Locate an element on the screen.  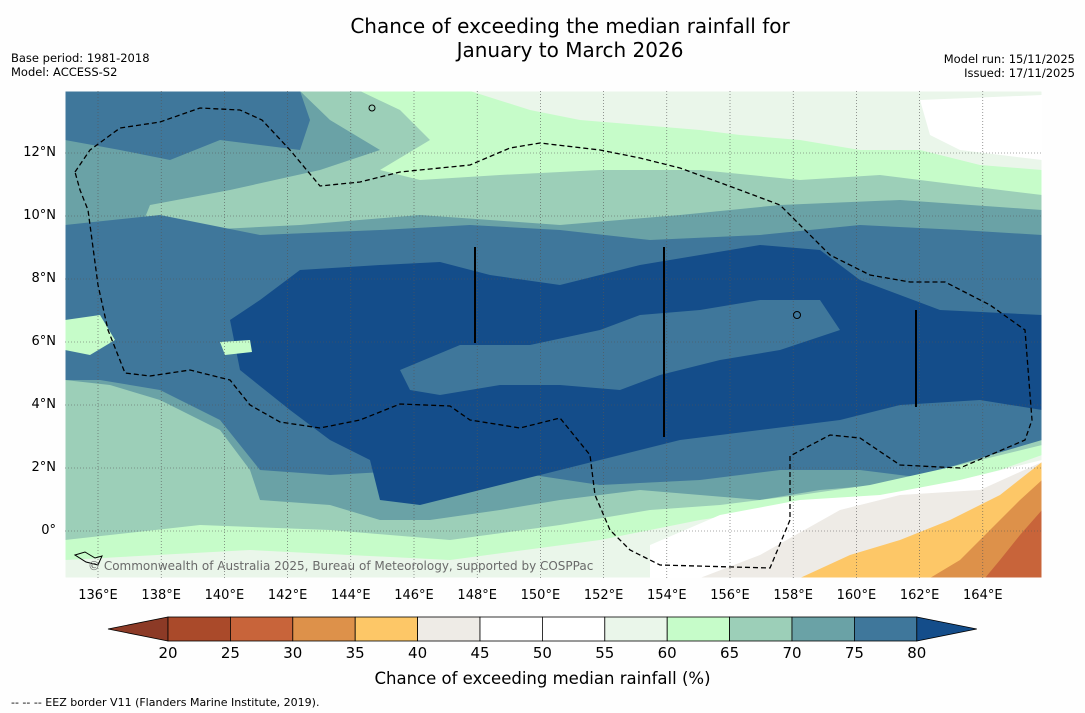
longitude-label: 160°E is located at coordinates (856, 595).